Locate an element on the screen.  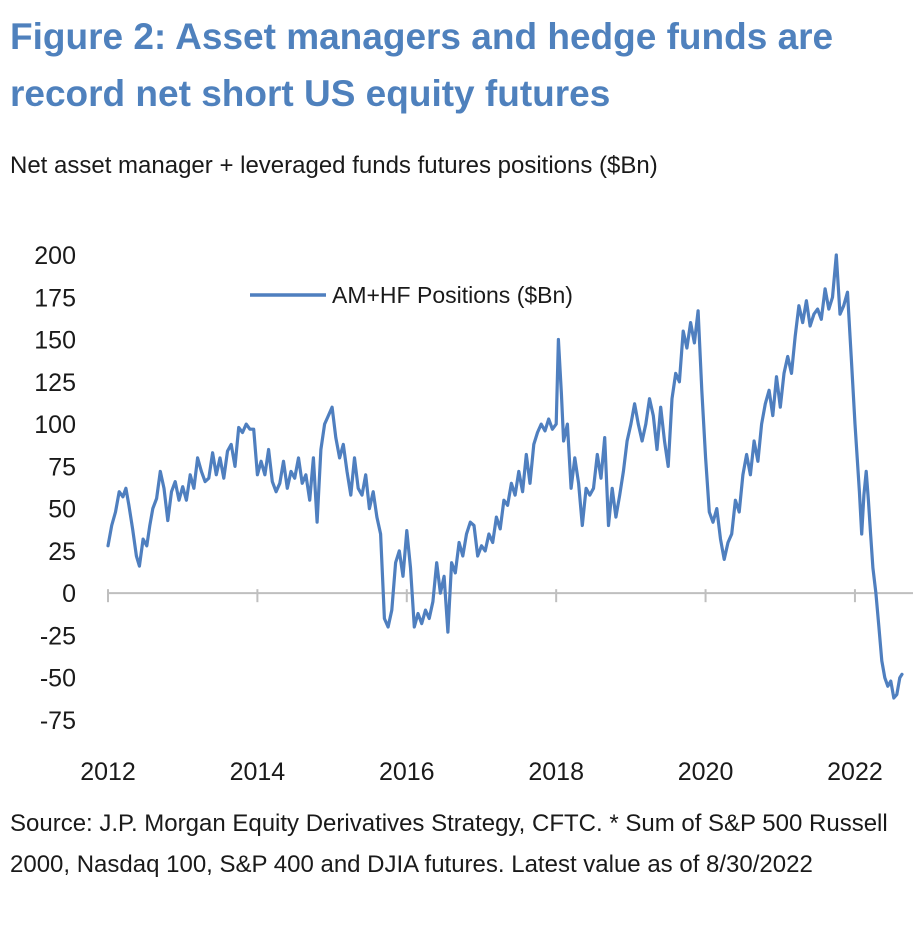
y-tick-label: -25 is located at coordinates (58, 636).